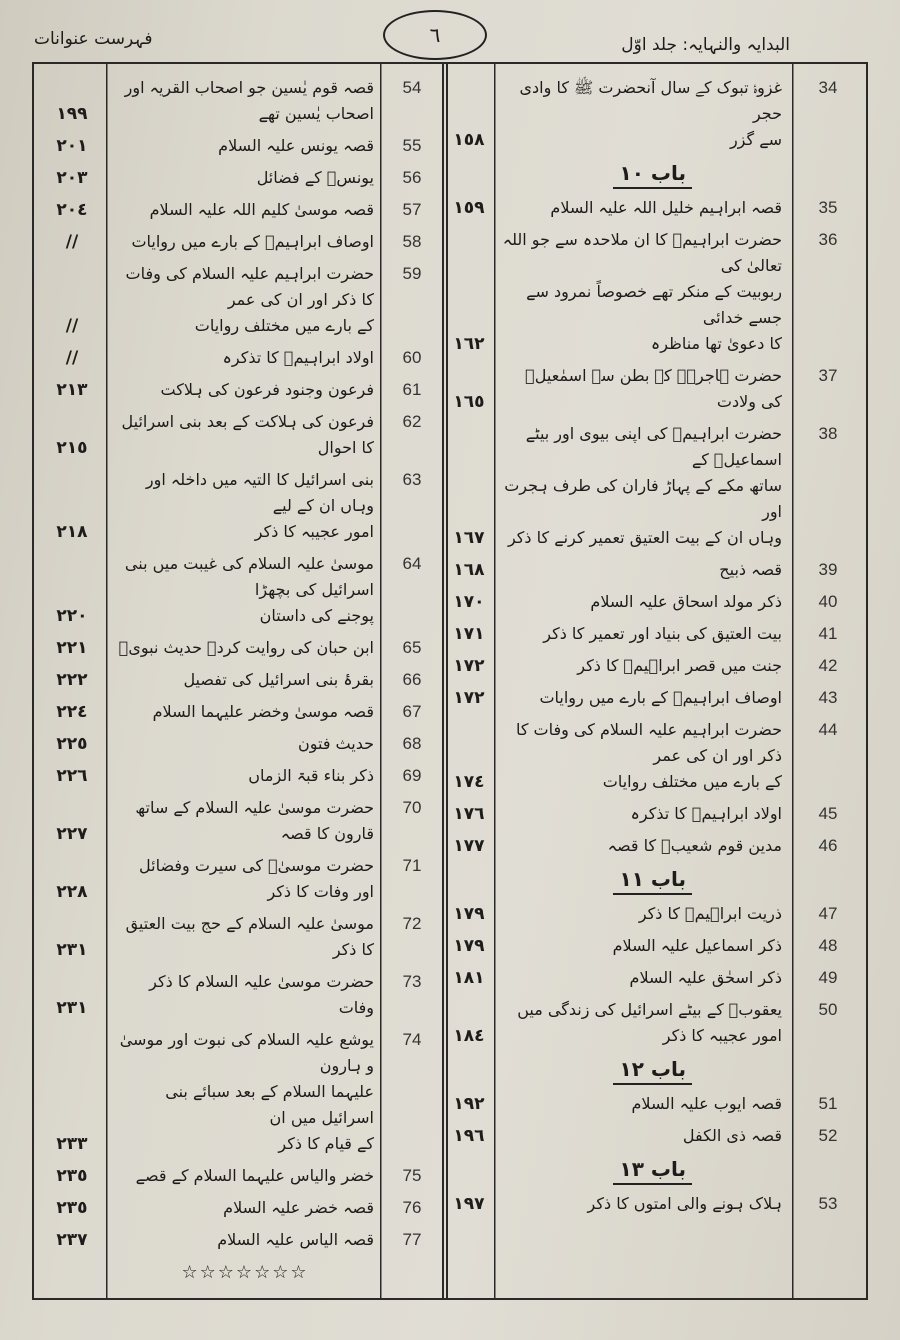  Describe the element at coordinates (72, 776) in the screenshot. I see `entry-page-number: ٢٢٦` at that location.